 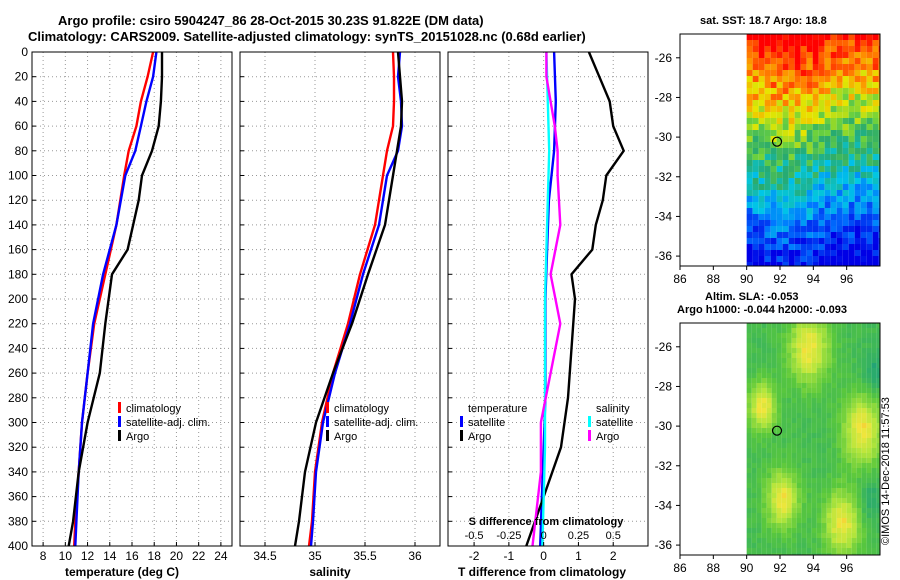 What do you see at coordinates (461, 435) in the screenshot?
I see `diff-legend-swatch` at bounding box center [461, 435].